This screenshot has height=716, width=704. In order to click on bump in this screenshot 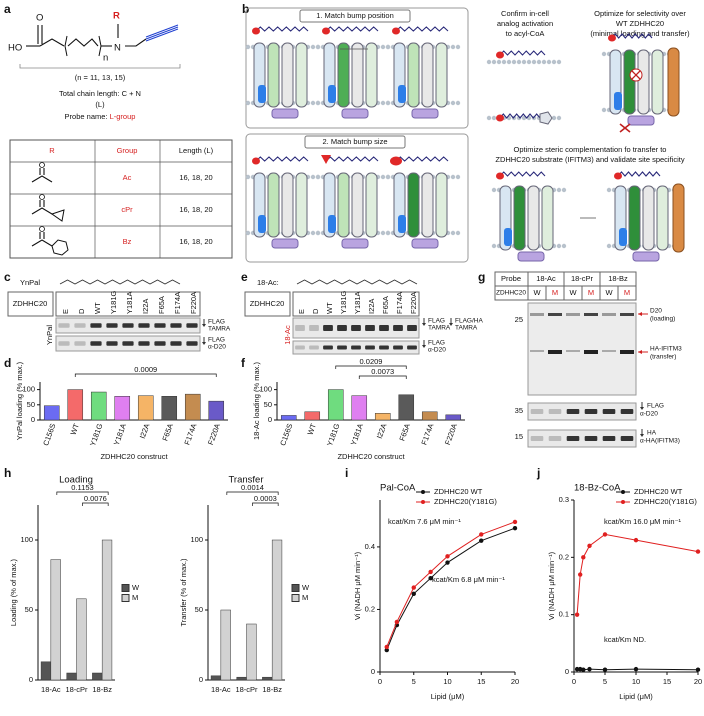, I will do `click(256, 31)`.